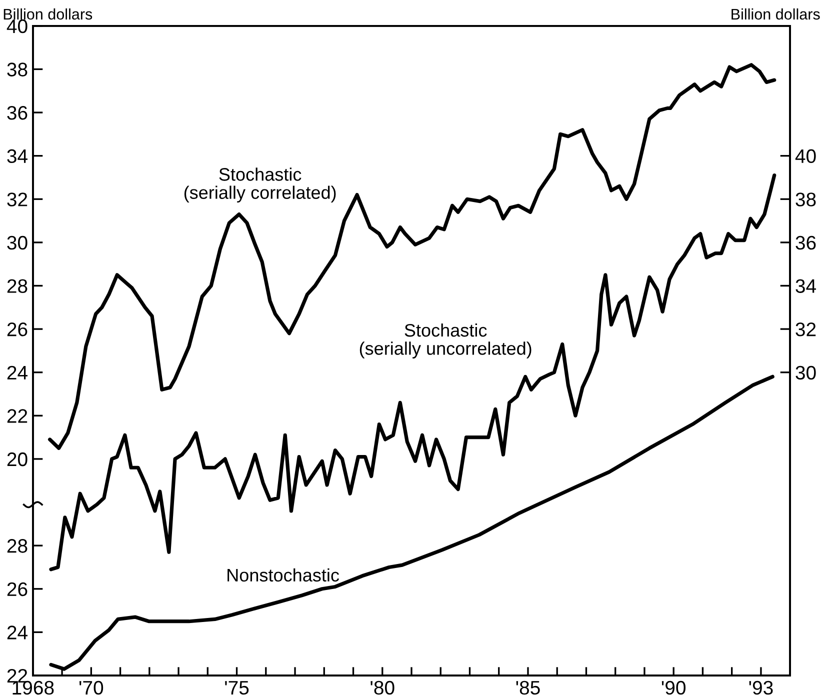  I want to click on y-tick-label: 40, so click(17, 26).